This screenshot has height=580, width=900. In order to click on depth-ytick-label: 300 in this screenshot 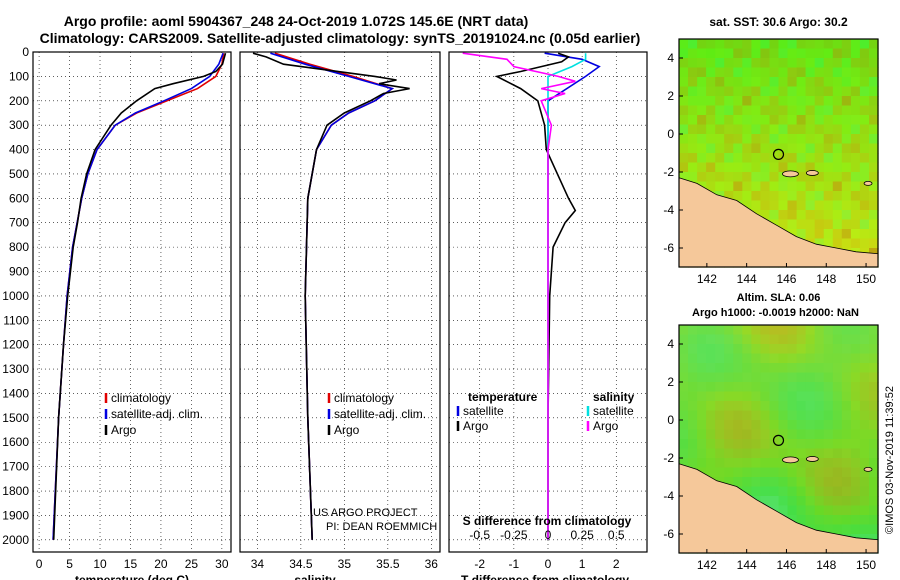, I will do `click(19, 125)`.